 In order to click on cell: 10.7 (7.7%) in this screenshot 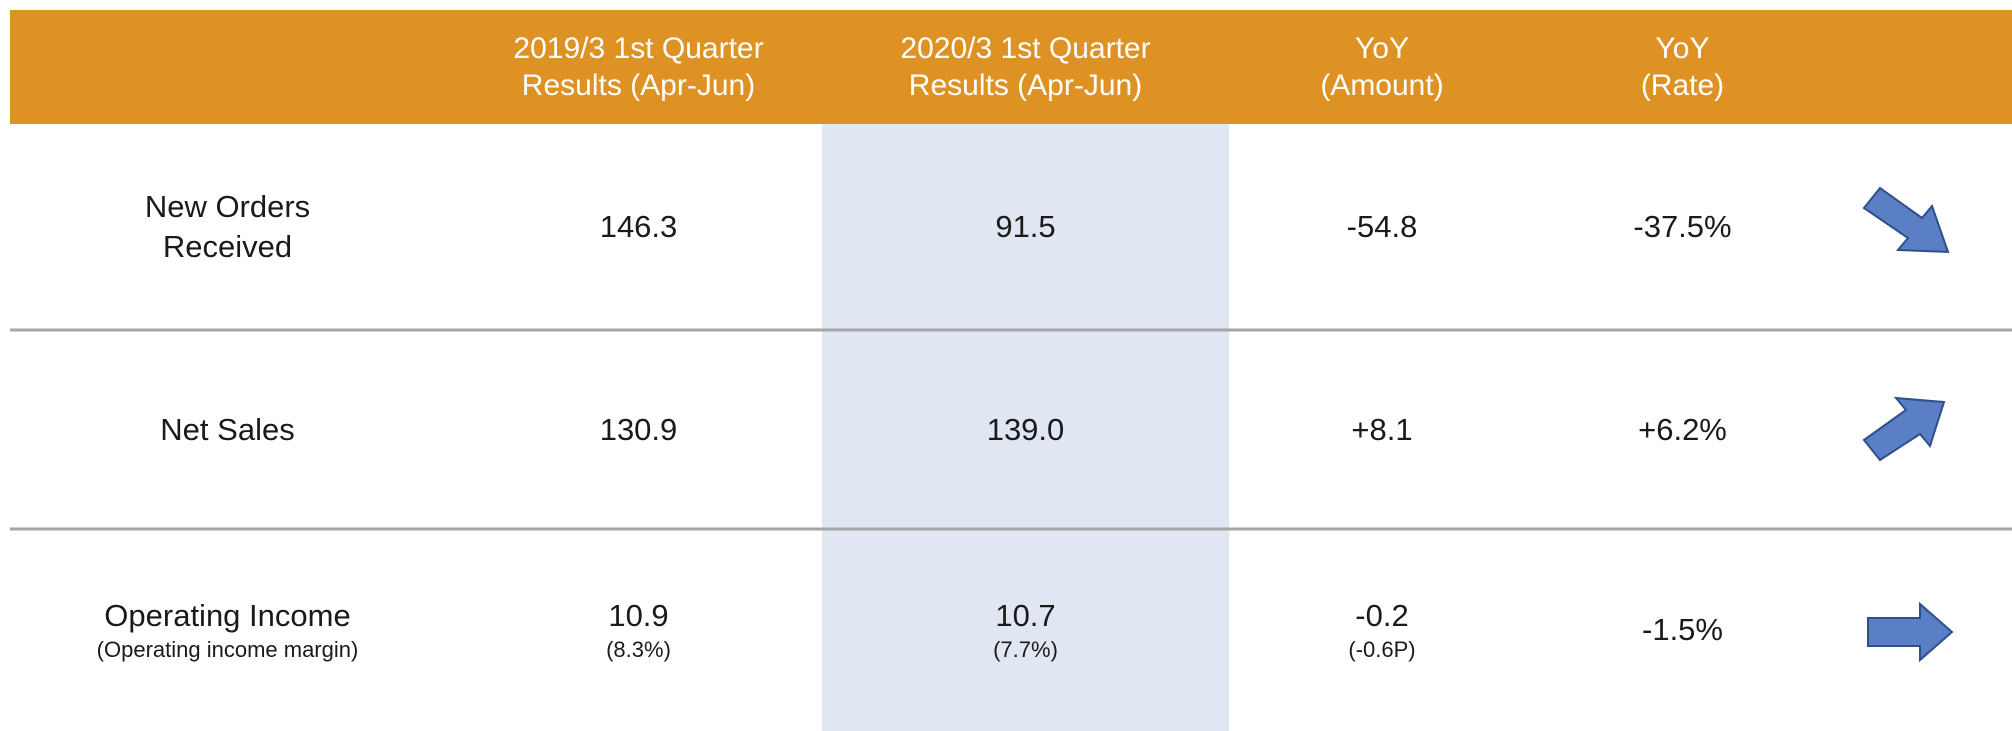, I will do `click(1025, 630)`.